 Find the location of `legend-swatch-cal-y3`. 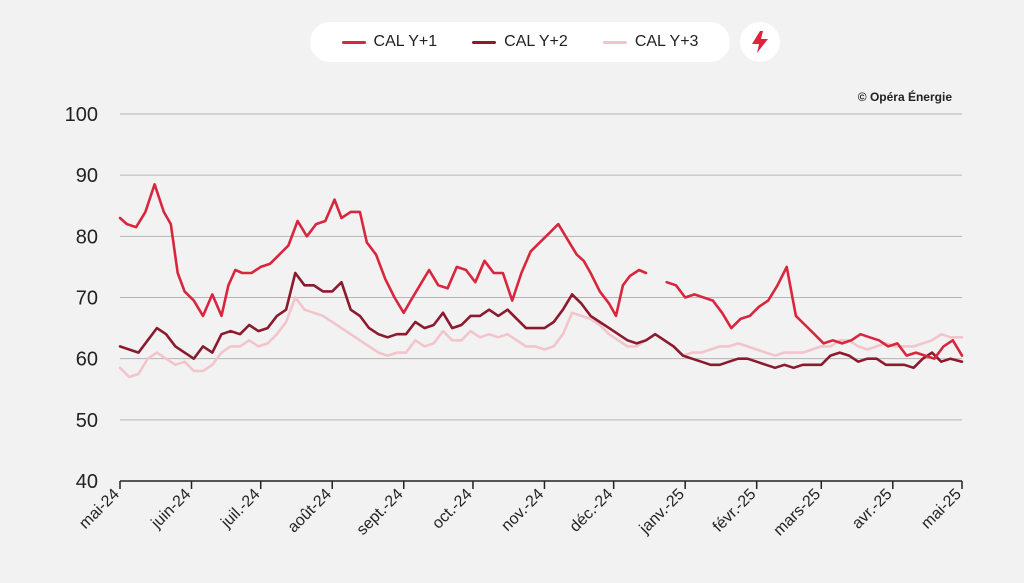

legend-swatch-cal-y3 is located at coordinates (614, 42).